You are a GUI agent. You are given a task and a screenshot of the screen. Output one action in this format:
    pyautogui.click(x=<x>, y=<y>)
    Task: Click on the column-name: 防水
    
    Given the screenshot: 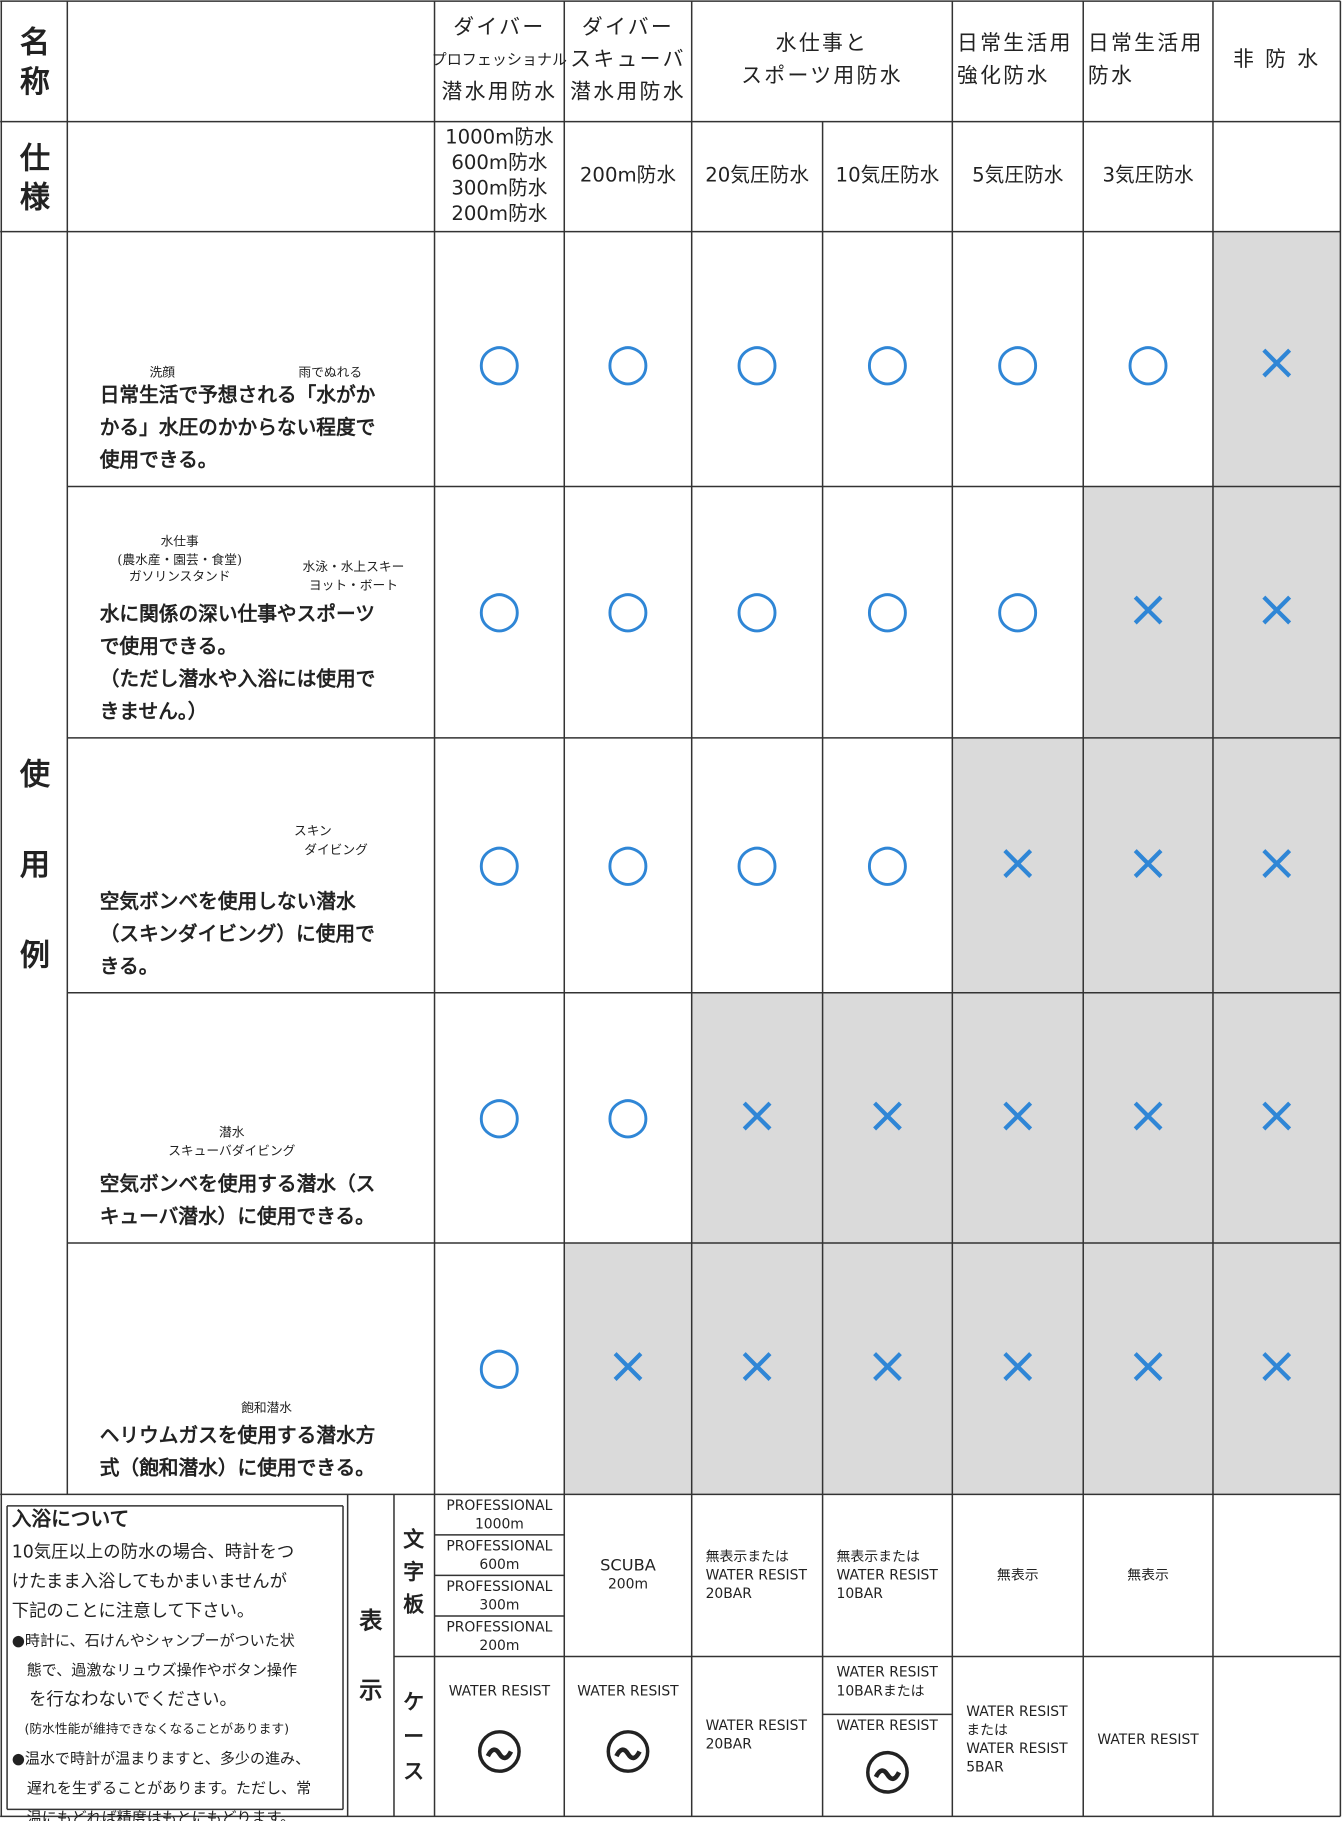 What is the action you would take?
    pyautogui.click(x=1111, y=75)
    